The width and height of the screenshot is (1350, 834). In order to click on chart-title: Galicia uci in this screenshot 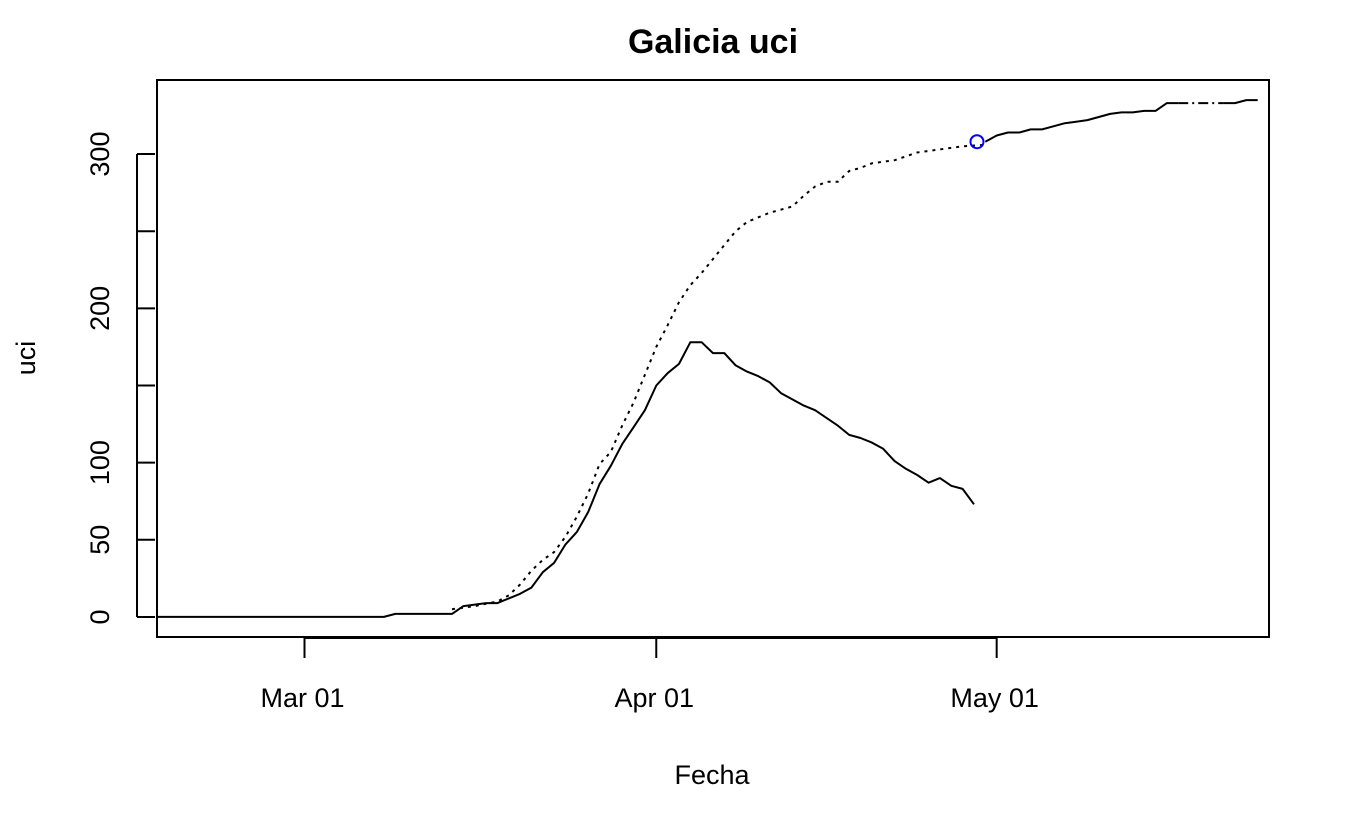, I will do `click(713, 42)`.